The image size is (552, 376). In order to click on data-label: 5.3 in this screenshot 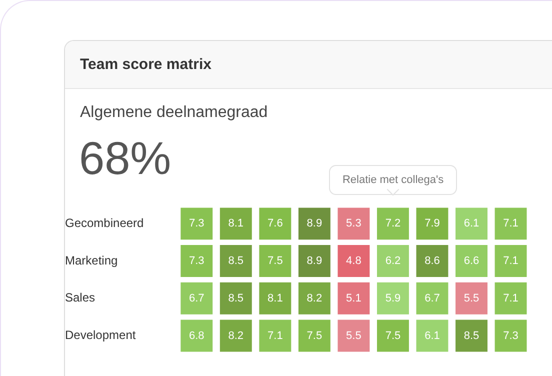, I will do `click(354, 224)`.